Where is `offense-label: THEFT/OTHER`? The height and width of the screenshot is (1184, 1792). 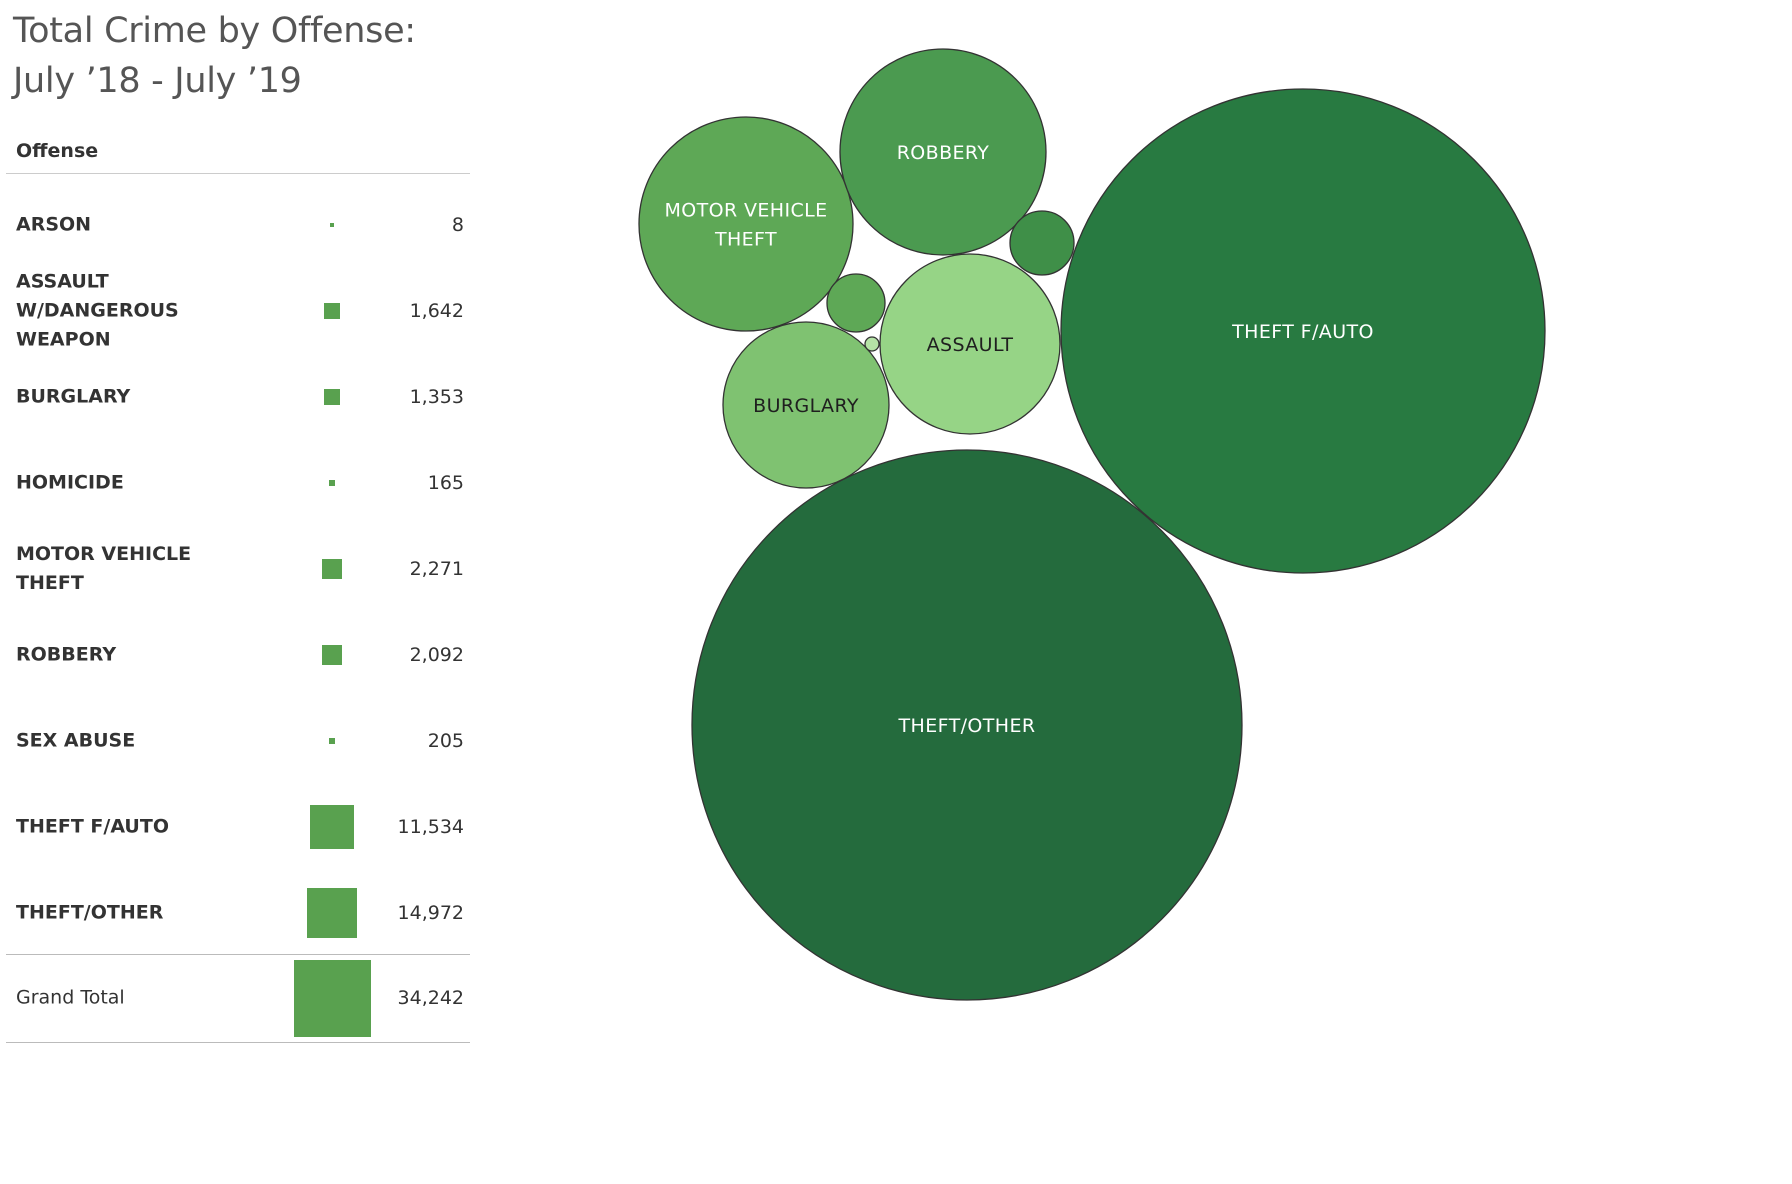
offense-label: THEFT/OTHER is located at coordinates (136, 913).